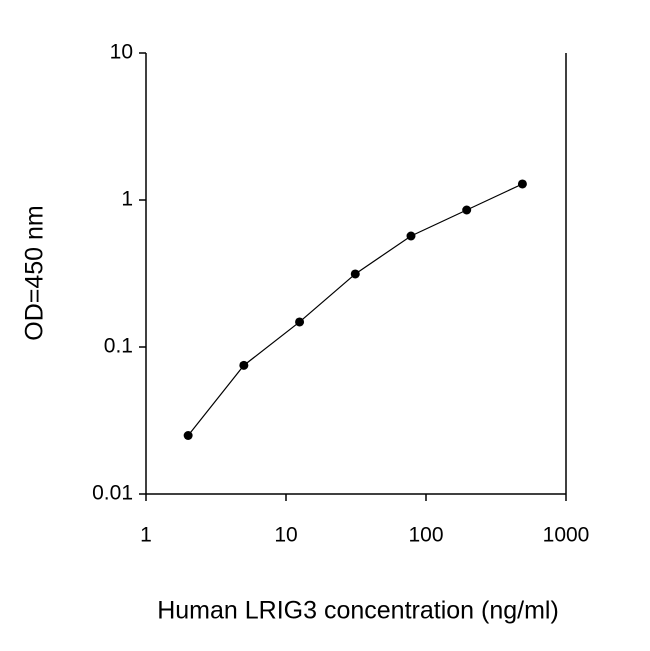 Image resolution: width=650 pixels, height=651 pixels. I want to click on x-tick-label: 10, so click(285, 535).